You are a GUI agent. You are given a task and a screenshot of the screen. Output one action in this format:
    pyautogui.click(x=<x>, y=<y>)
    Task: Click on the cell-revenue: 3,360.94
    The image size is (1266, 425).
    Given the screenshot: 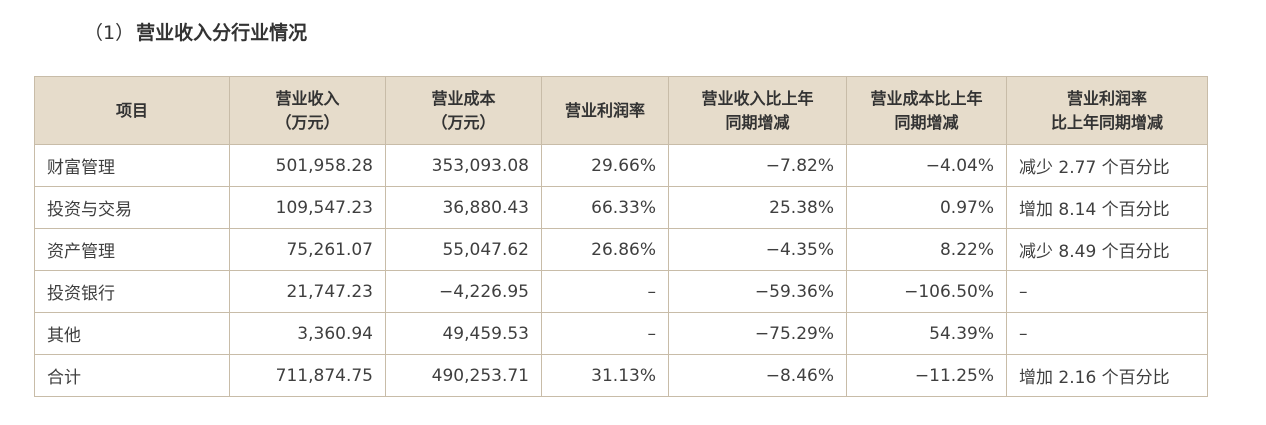 What is the action you would take?
    pyautogui.click(x=307, y=333)
    